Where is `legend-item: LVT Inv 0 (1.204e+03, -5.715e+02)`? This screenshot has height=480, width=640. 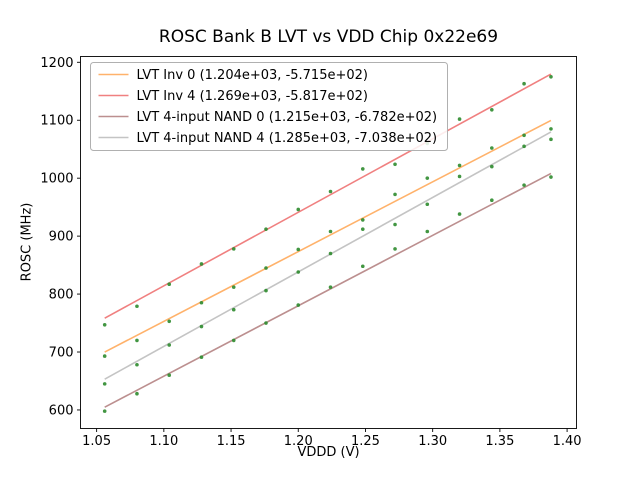
legend-item: LVT Inv 0 (1.204e+03, -5.715e+02) is located at coordinates (233, 75).